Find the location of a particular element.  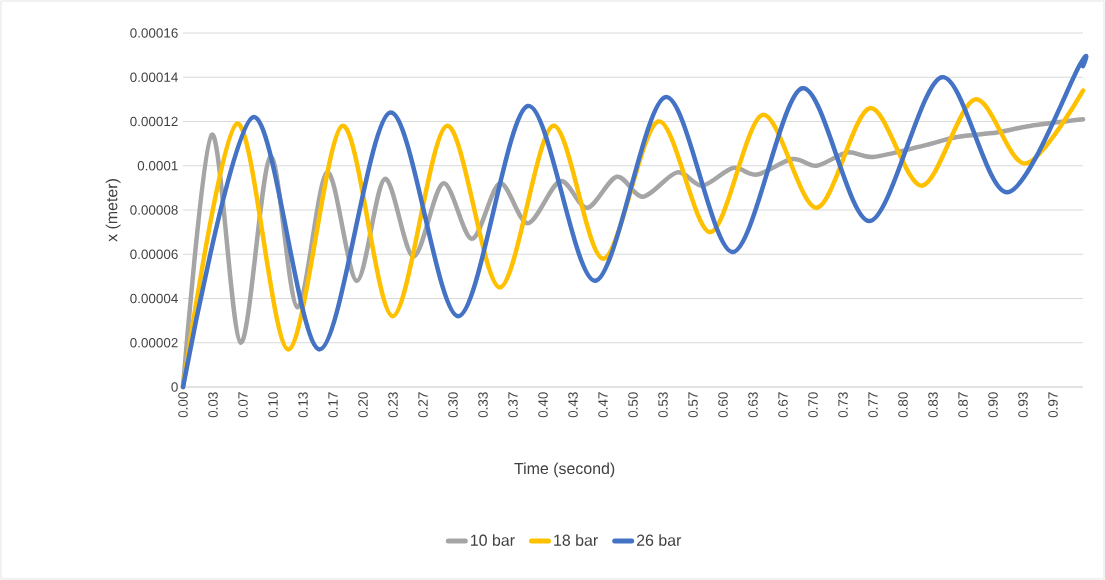

legend-label: 10 bar is located at coordinates (493, 540).